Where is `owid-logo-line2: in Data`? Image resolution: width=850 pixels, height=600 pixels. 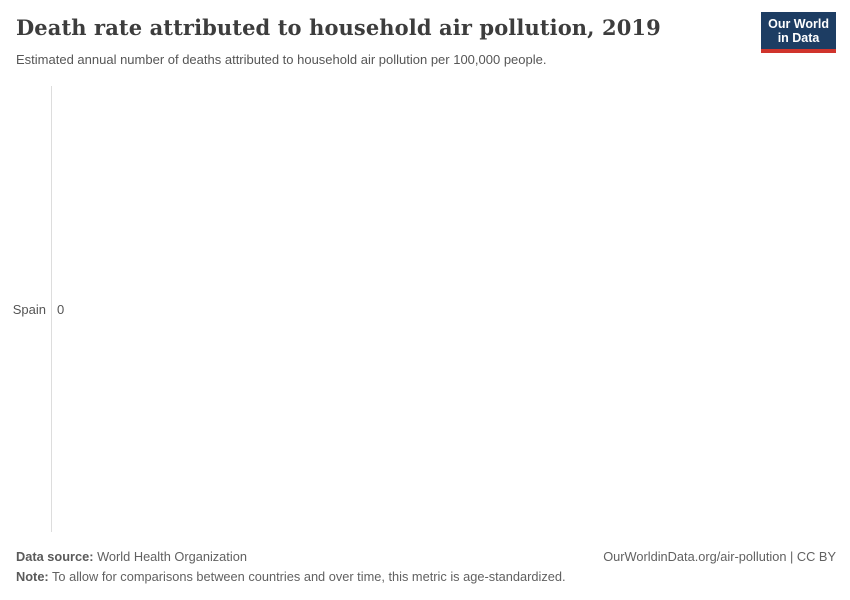
owid-logo-line2: in Data is located at coordinates (798, 38).